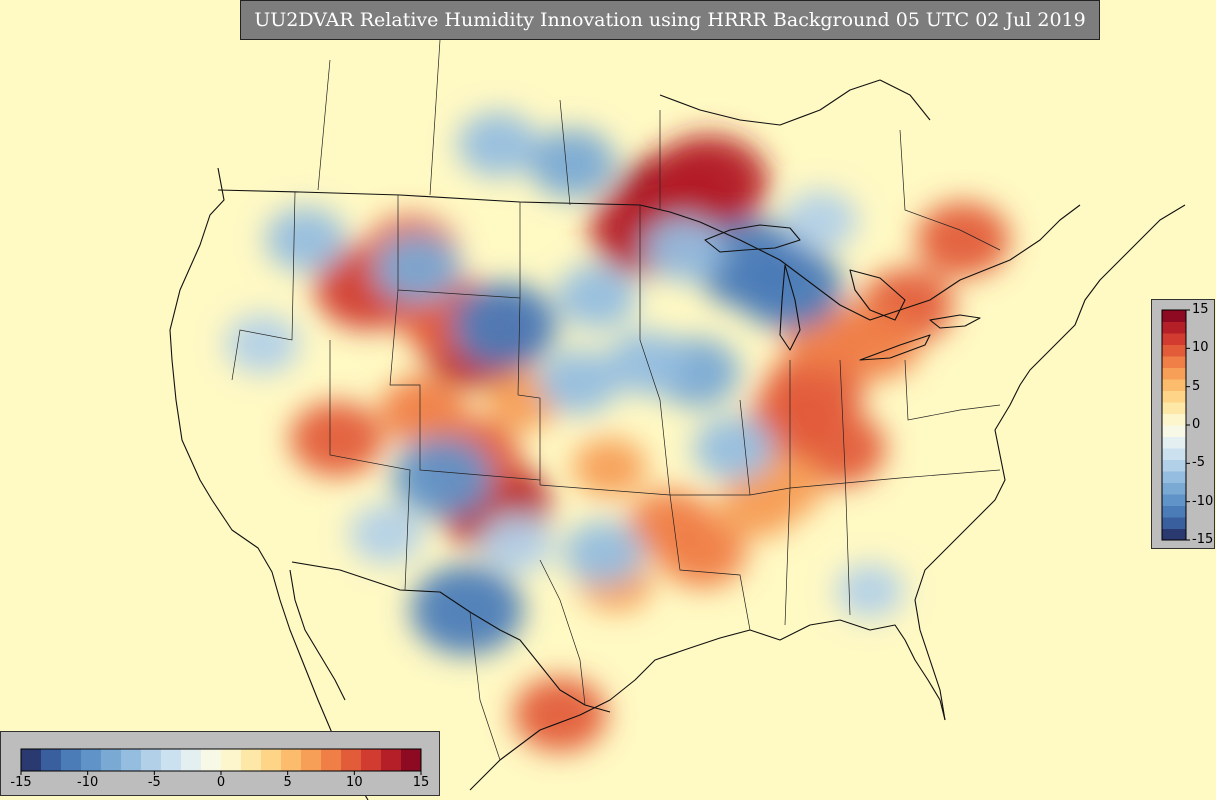 The height and width of the screenshot is (800, 1216). Describe the element at coordinates (421, 782) in the screenshot. I see `colorbar-h-tick-label: 15` at that location.